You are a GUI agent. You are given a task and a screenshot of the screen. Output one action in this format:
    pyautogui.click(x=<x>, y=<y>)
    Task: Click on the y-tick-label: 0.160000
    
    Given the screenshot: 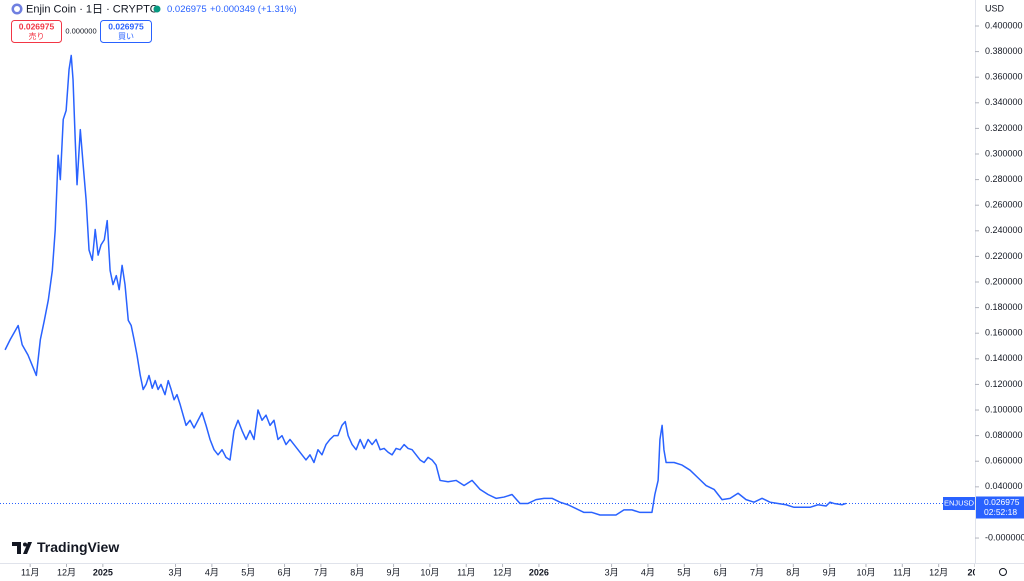 What is the action you would take?
    pyautogui.click(x=1004, y=333)
    